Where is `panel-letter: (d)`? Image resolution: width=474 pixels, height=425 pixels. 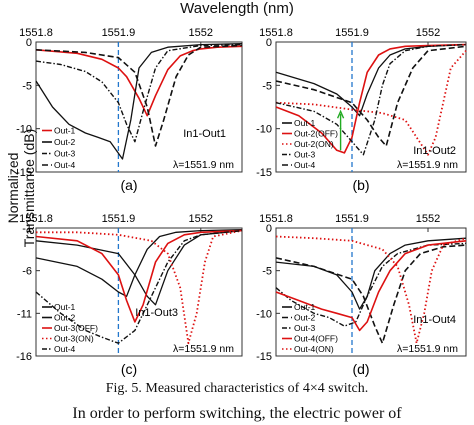 panel-letter: (d) is located at coordinates (360, 369).